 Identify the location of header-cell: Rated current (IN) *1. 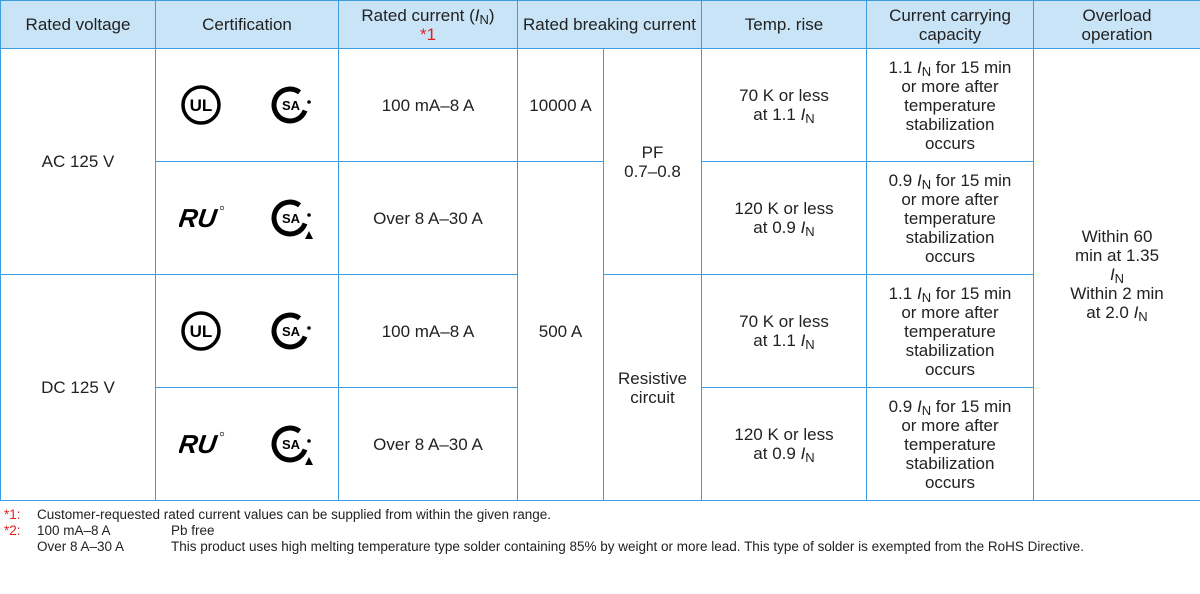
(428, 24).